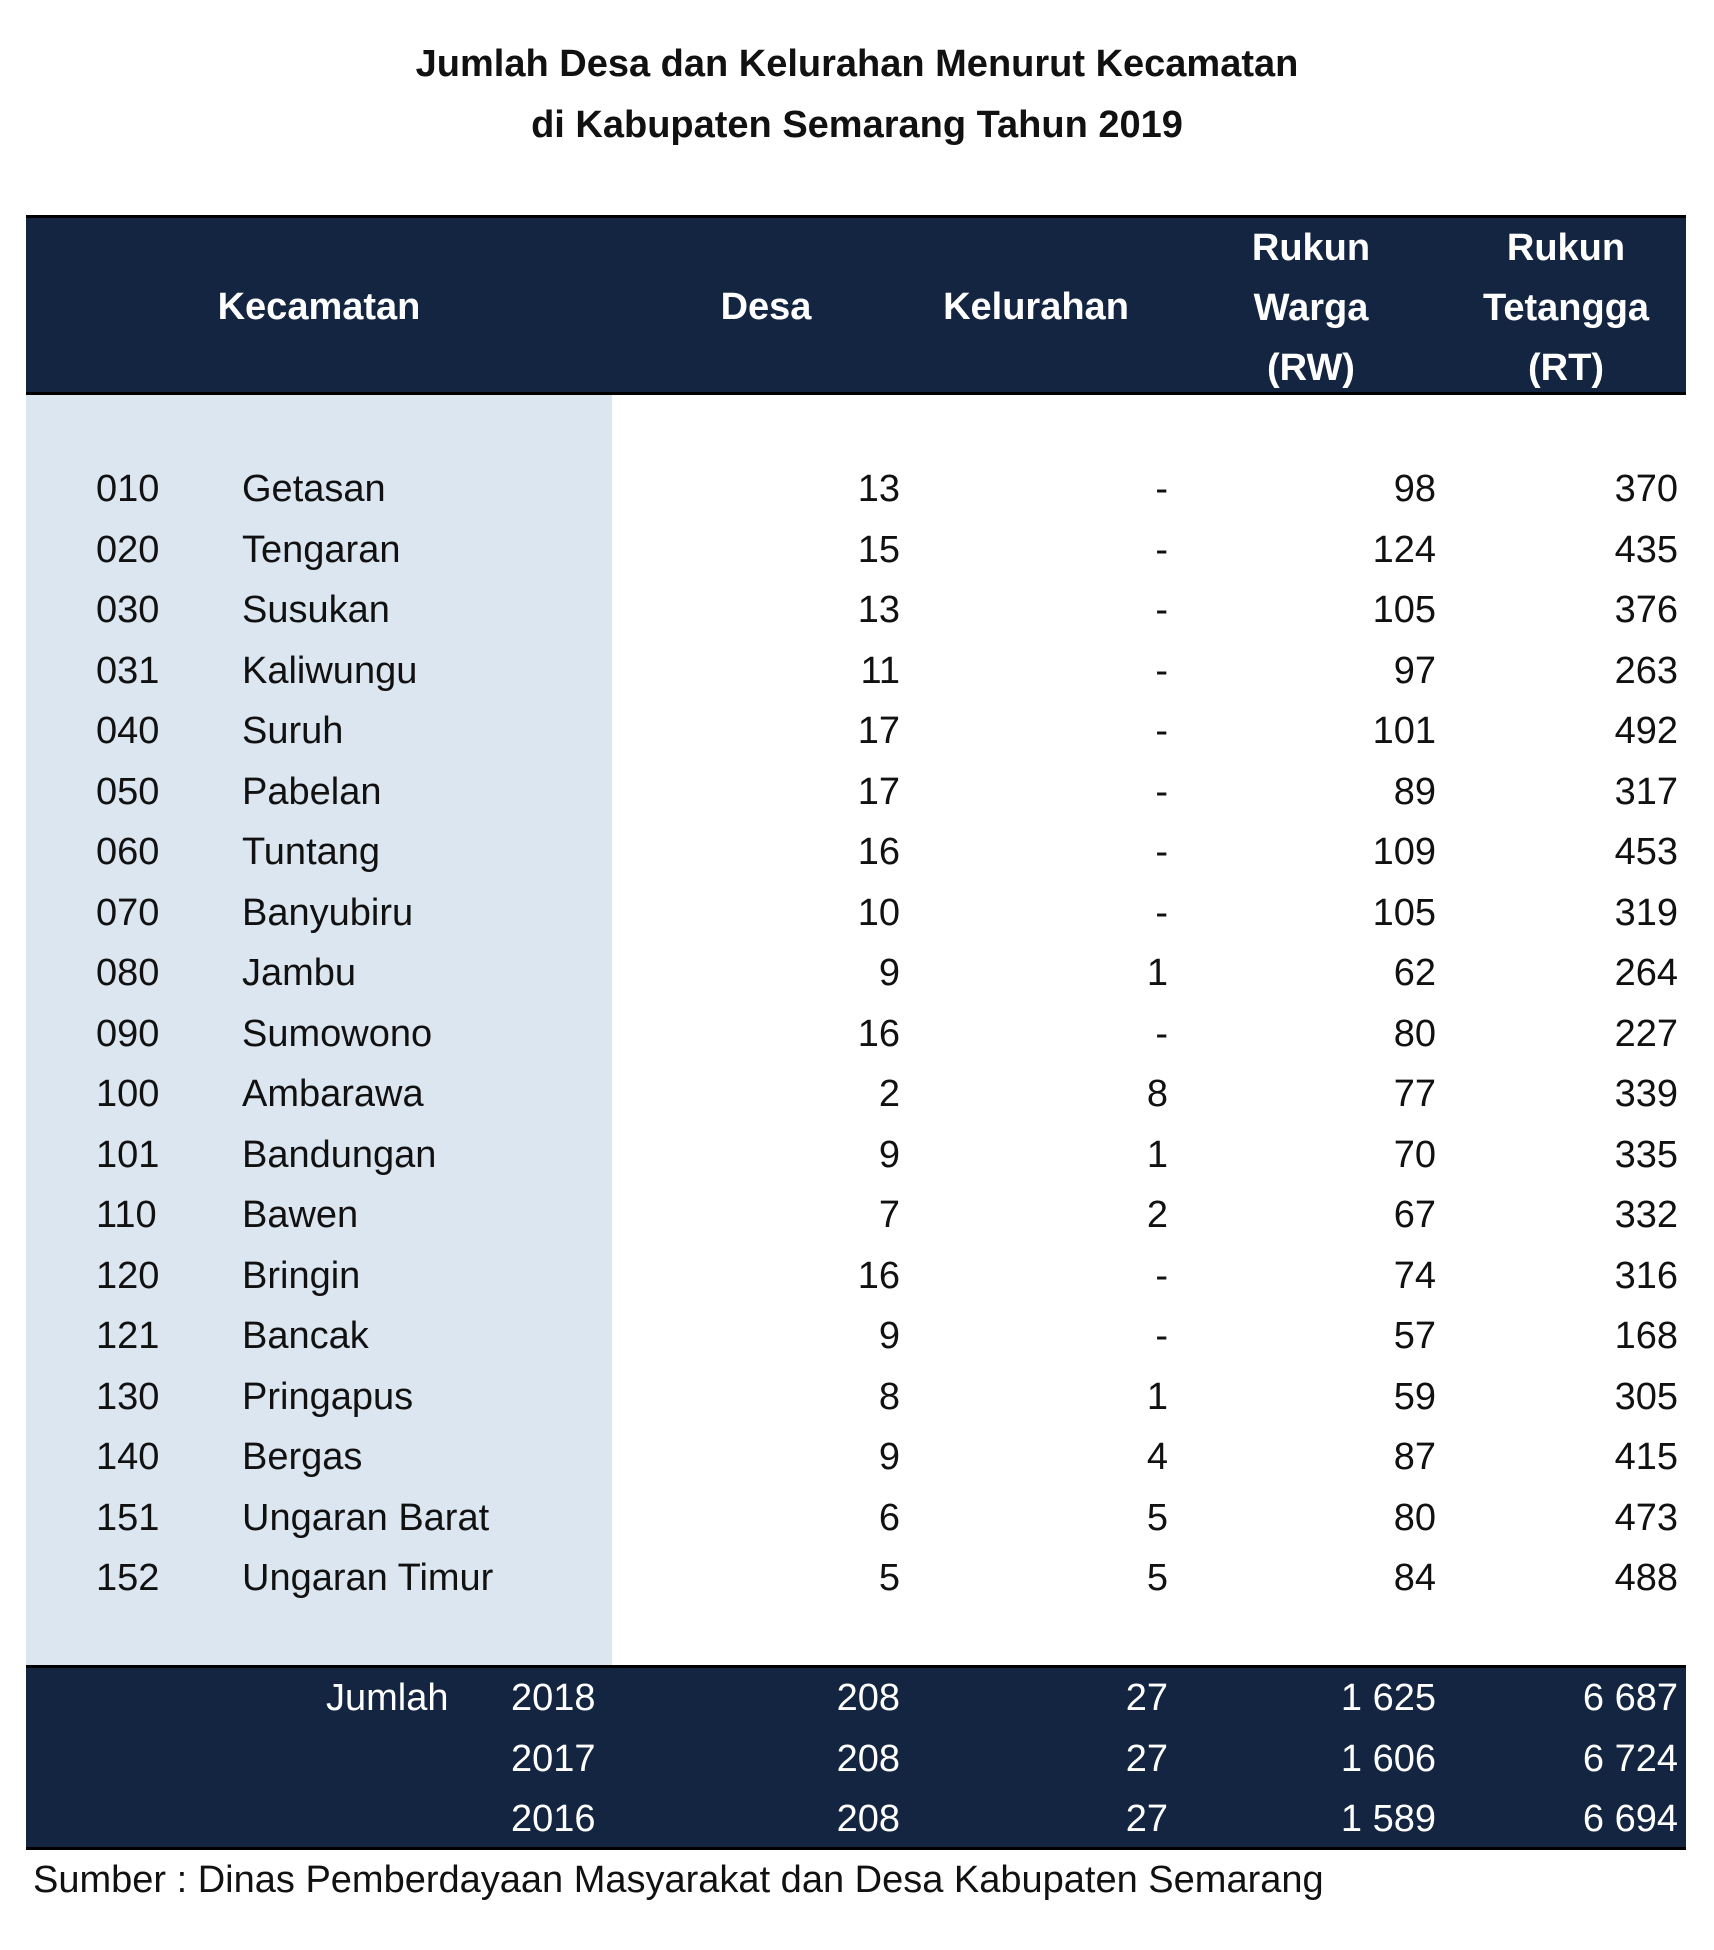 Image resolution: width=1714 pixels, height=1950 pixels. Describe the element at coordinates (128, 1094) in the screenshot. I see `kecamatan-code: 100` at that location.